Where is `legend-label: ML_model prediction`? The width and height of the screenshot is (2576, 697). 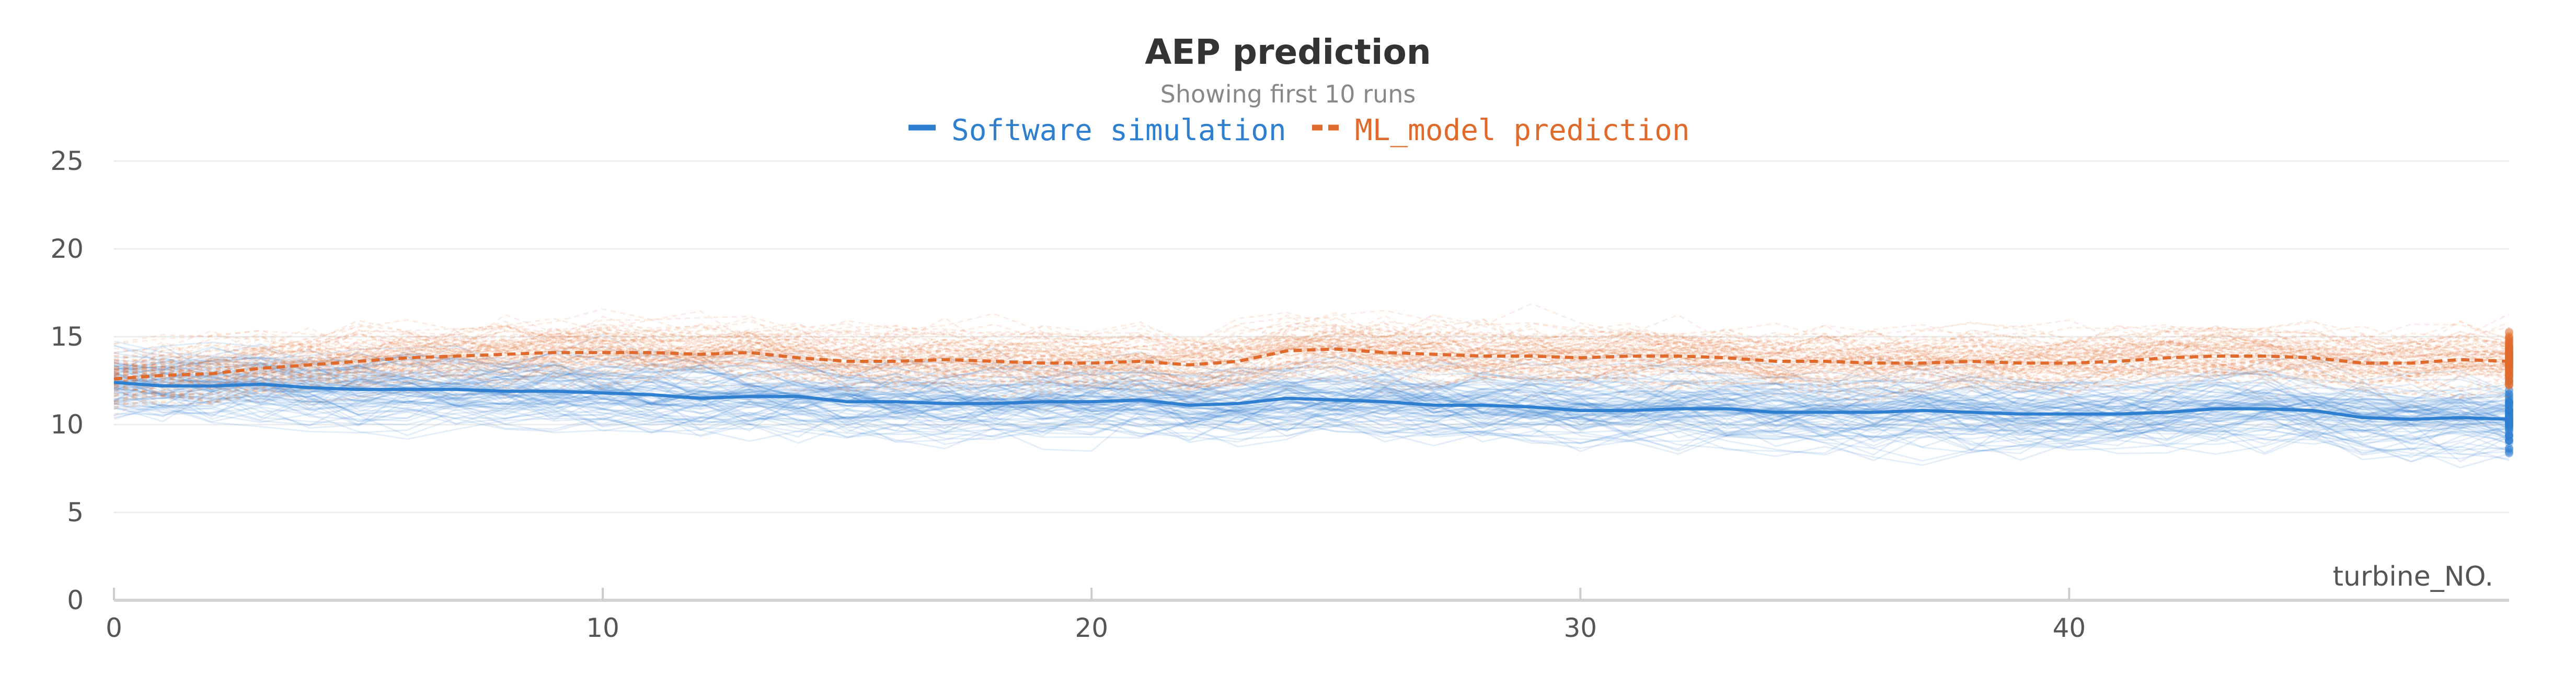 legend-label: ML_model prediction is located at coordinates (1522, 130).